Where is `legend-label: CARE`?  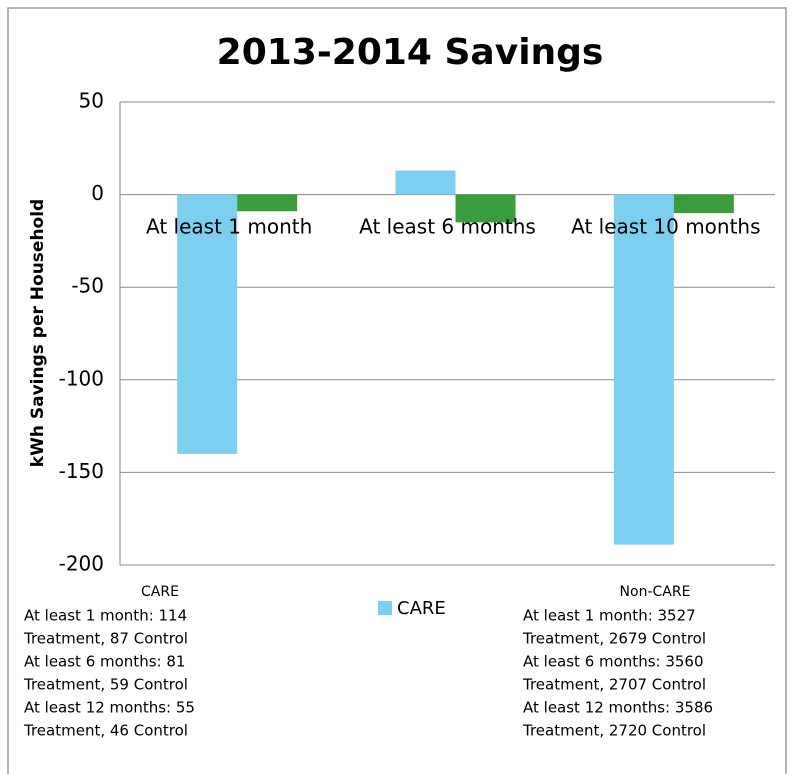
legend-label: CARE is located at coordinates (421, 608).